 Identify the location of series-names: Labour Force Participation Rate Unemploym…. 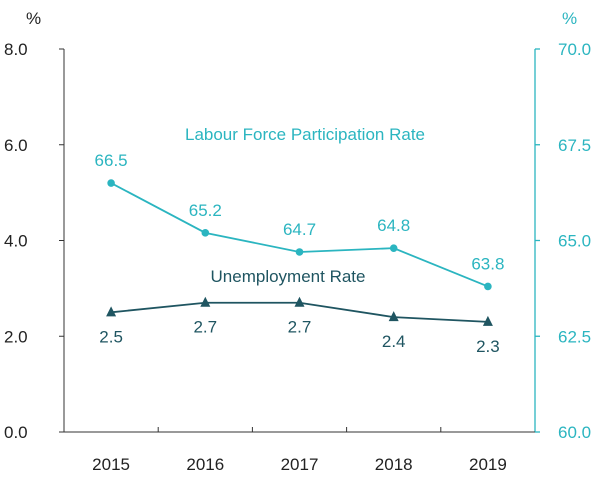
(305, 205).